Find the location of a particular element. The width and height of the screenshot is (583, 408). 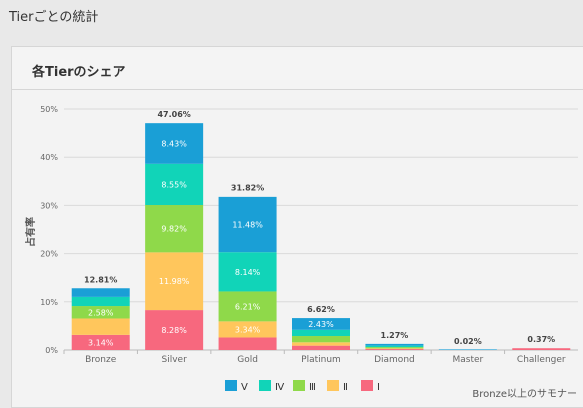

segment-label: 9.82% is located at coordinates (174, 229).